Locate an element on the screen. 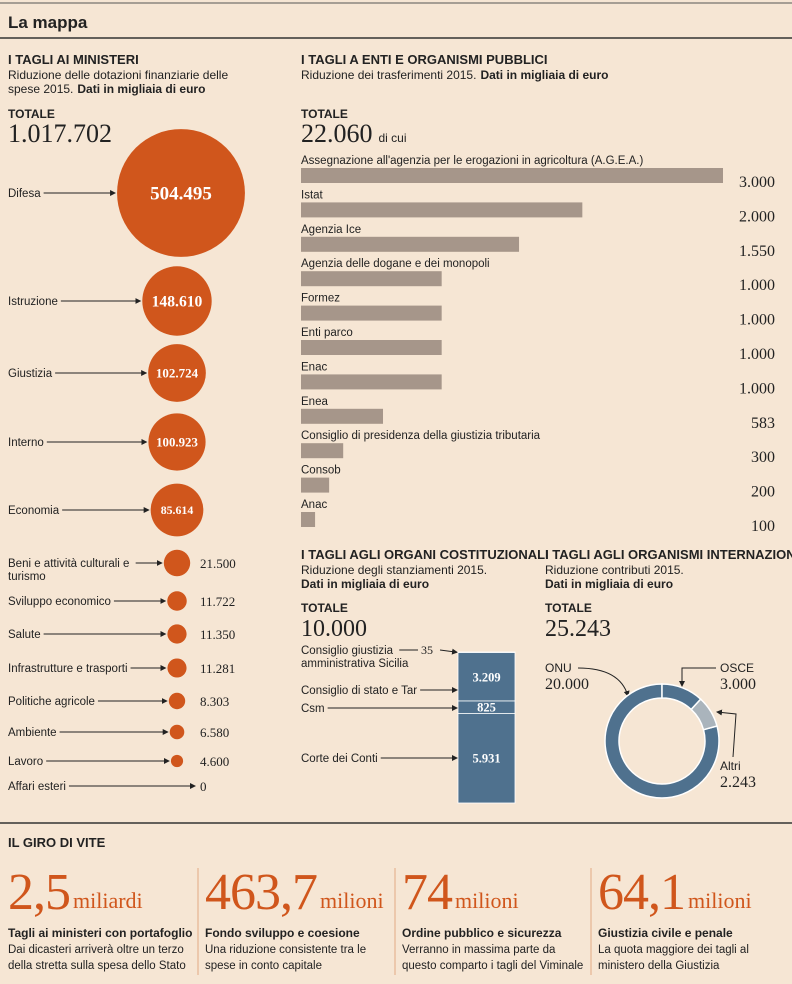 This screenshot has height=984, width=792. category-label: Enti parco is located at coordinates (327, 333).